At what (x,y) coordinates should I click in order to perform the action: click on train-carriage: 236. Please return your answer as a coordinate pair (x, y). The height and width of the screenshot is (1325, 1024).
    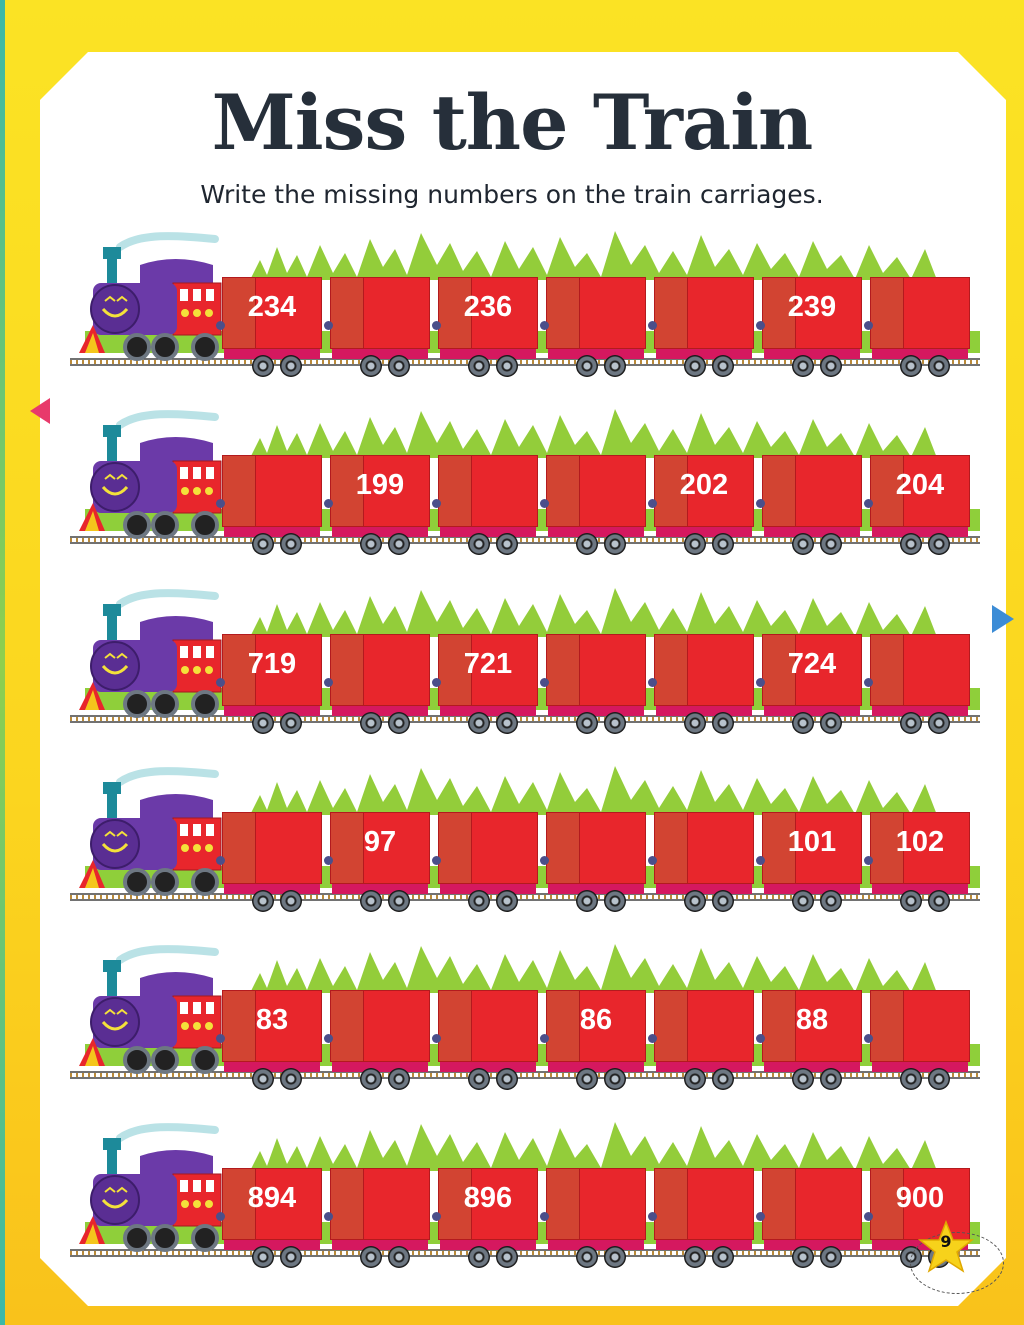
    Looking at the image, I should click on (485, 327).